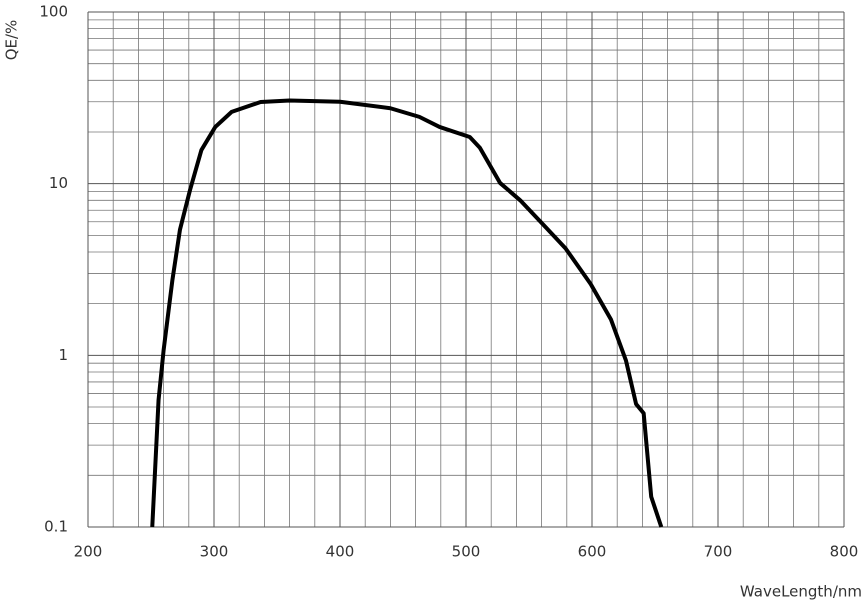 Image resolution: width=867 pixels, height=604 pixels. I want to click on y-tick-label: 1, so click(63, 355).